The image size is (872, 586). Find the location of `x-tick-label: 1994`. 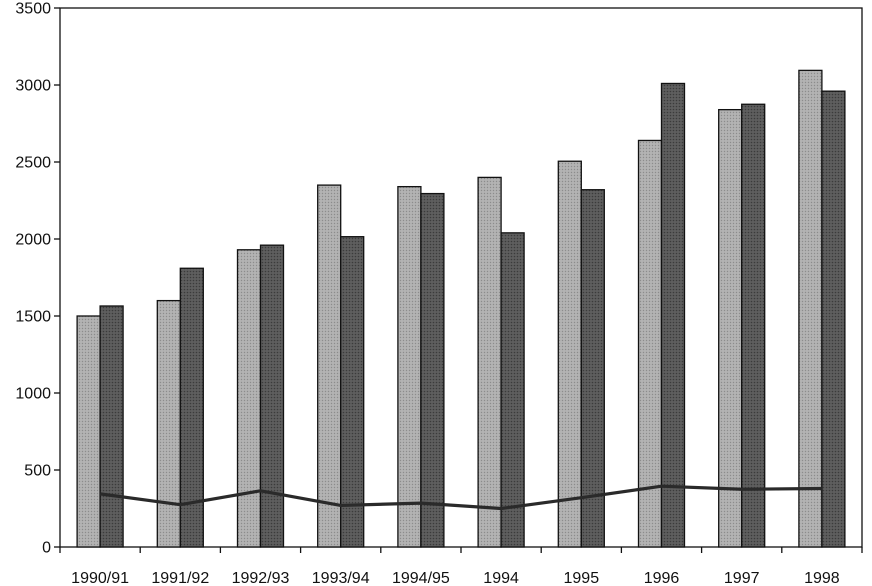

x-tick-label: 1994 is located at coordinates (501, 578).